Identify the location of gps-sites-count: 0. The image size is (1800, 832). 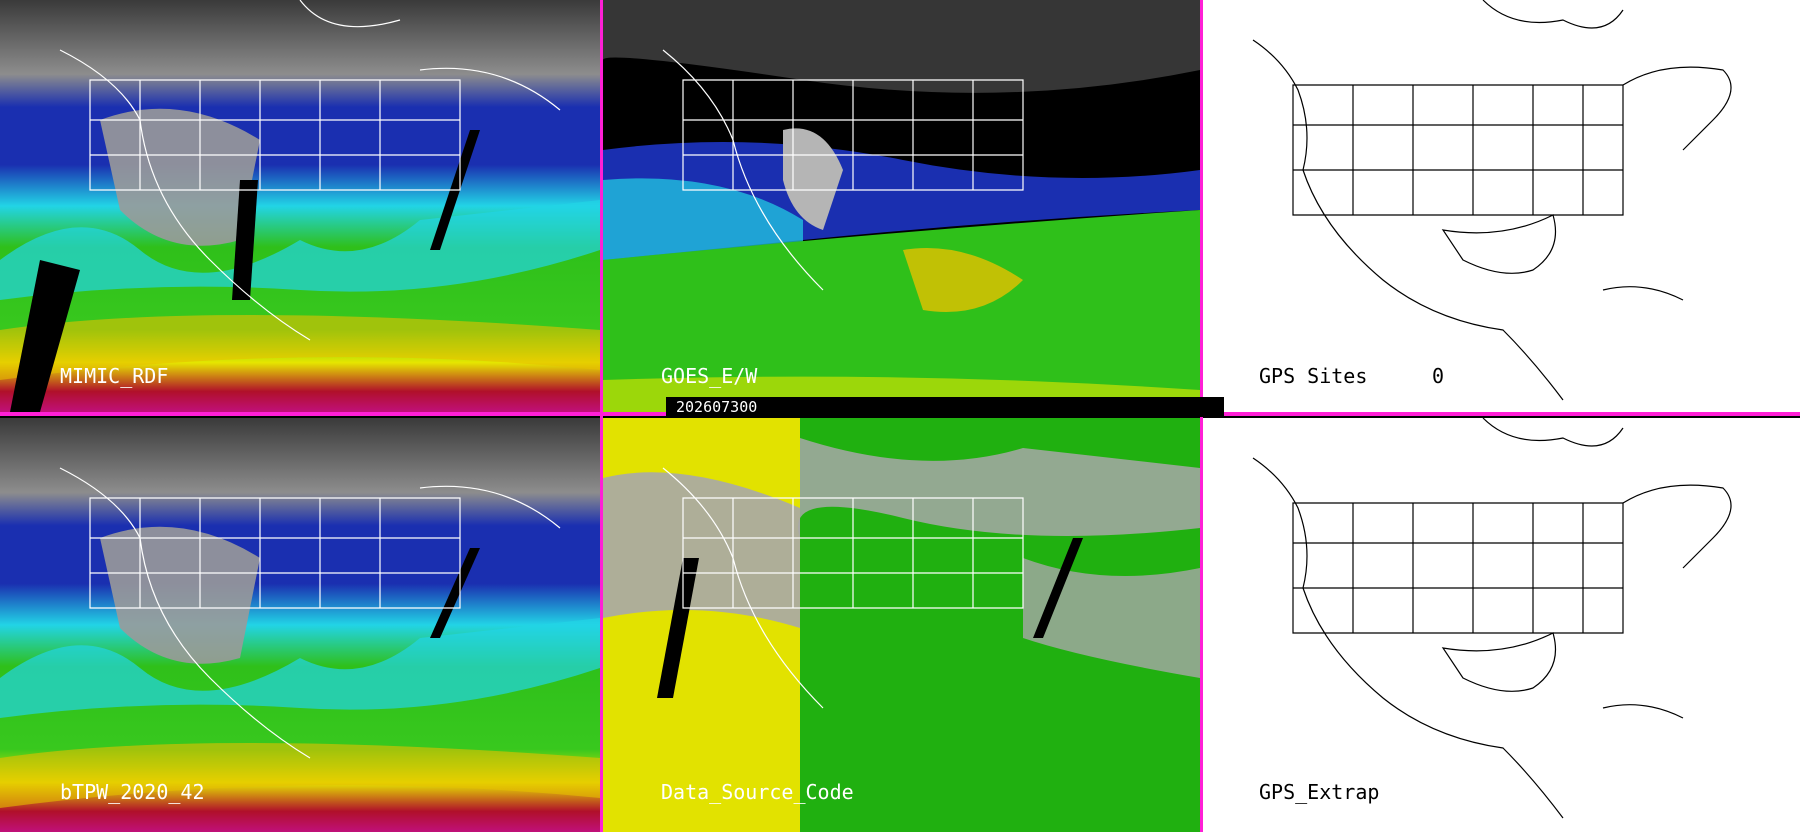
(1438, 376).